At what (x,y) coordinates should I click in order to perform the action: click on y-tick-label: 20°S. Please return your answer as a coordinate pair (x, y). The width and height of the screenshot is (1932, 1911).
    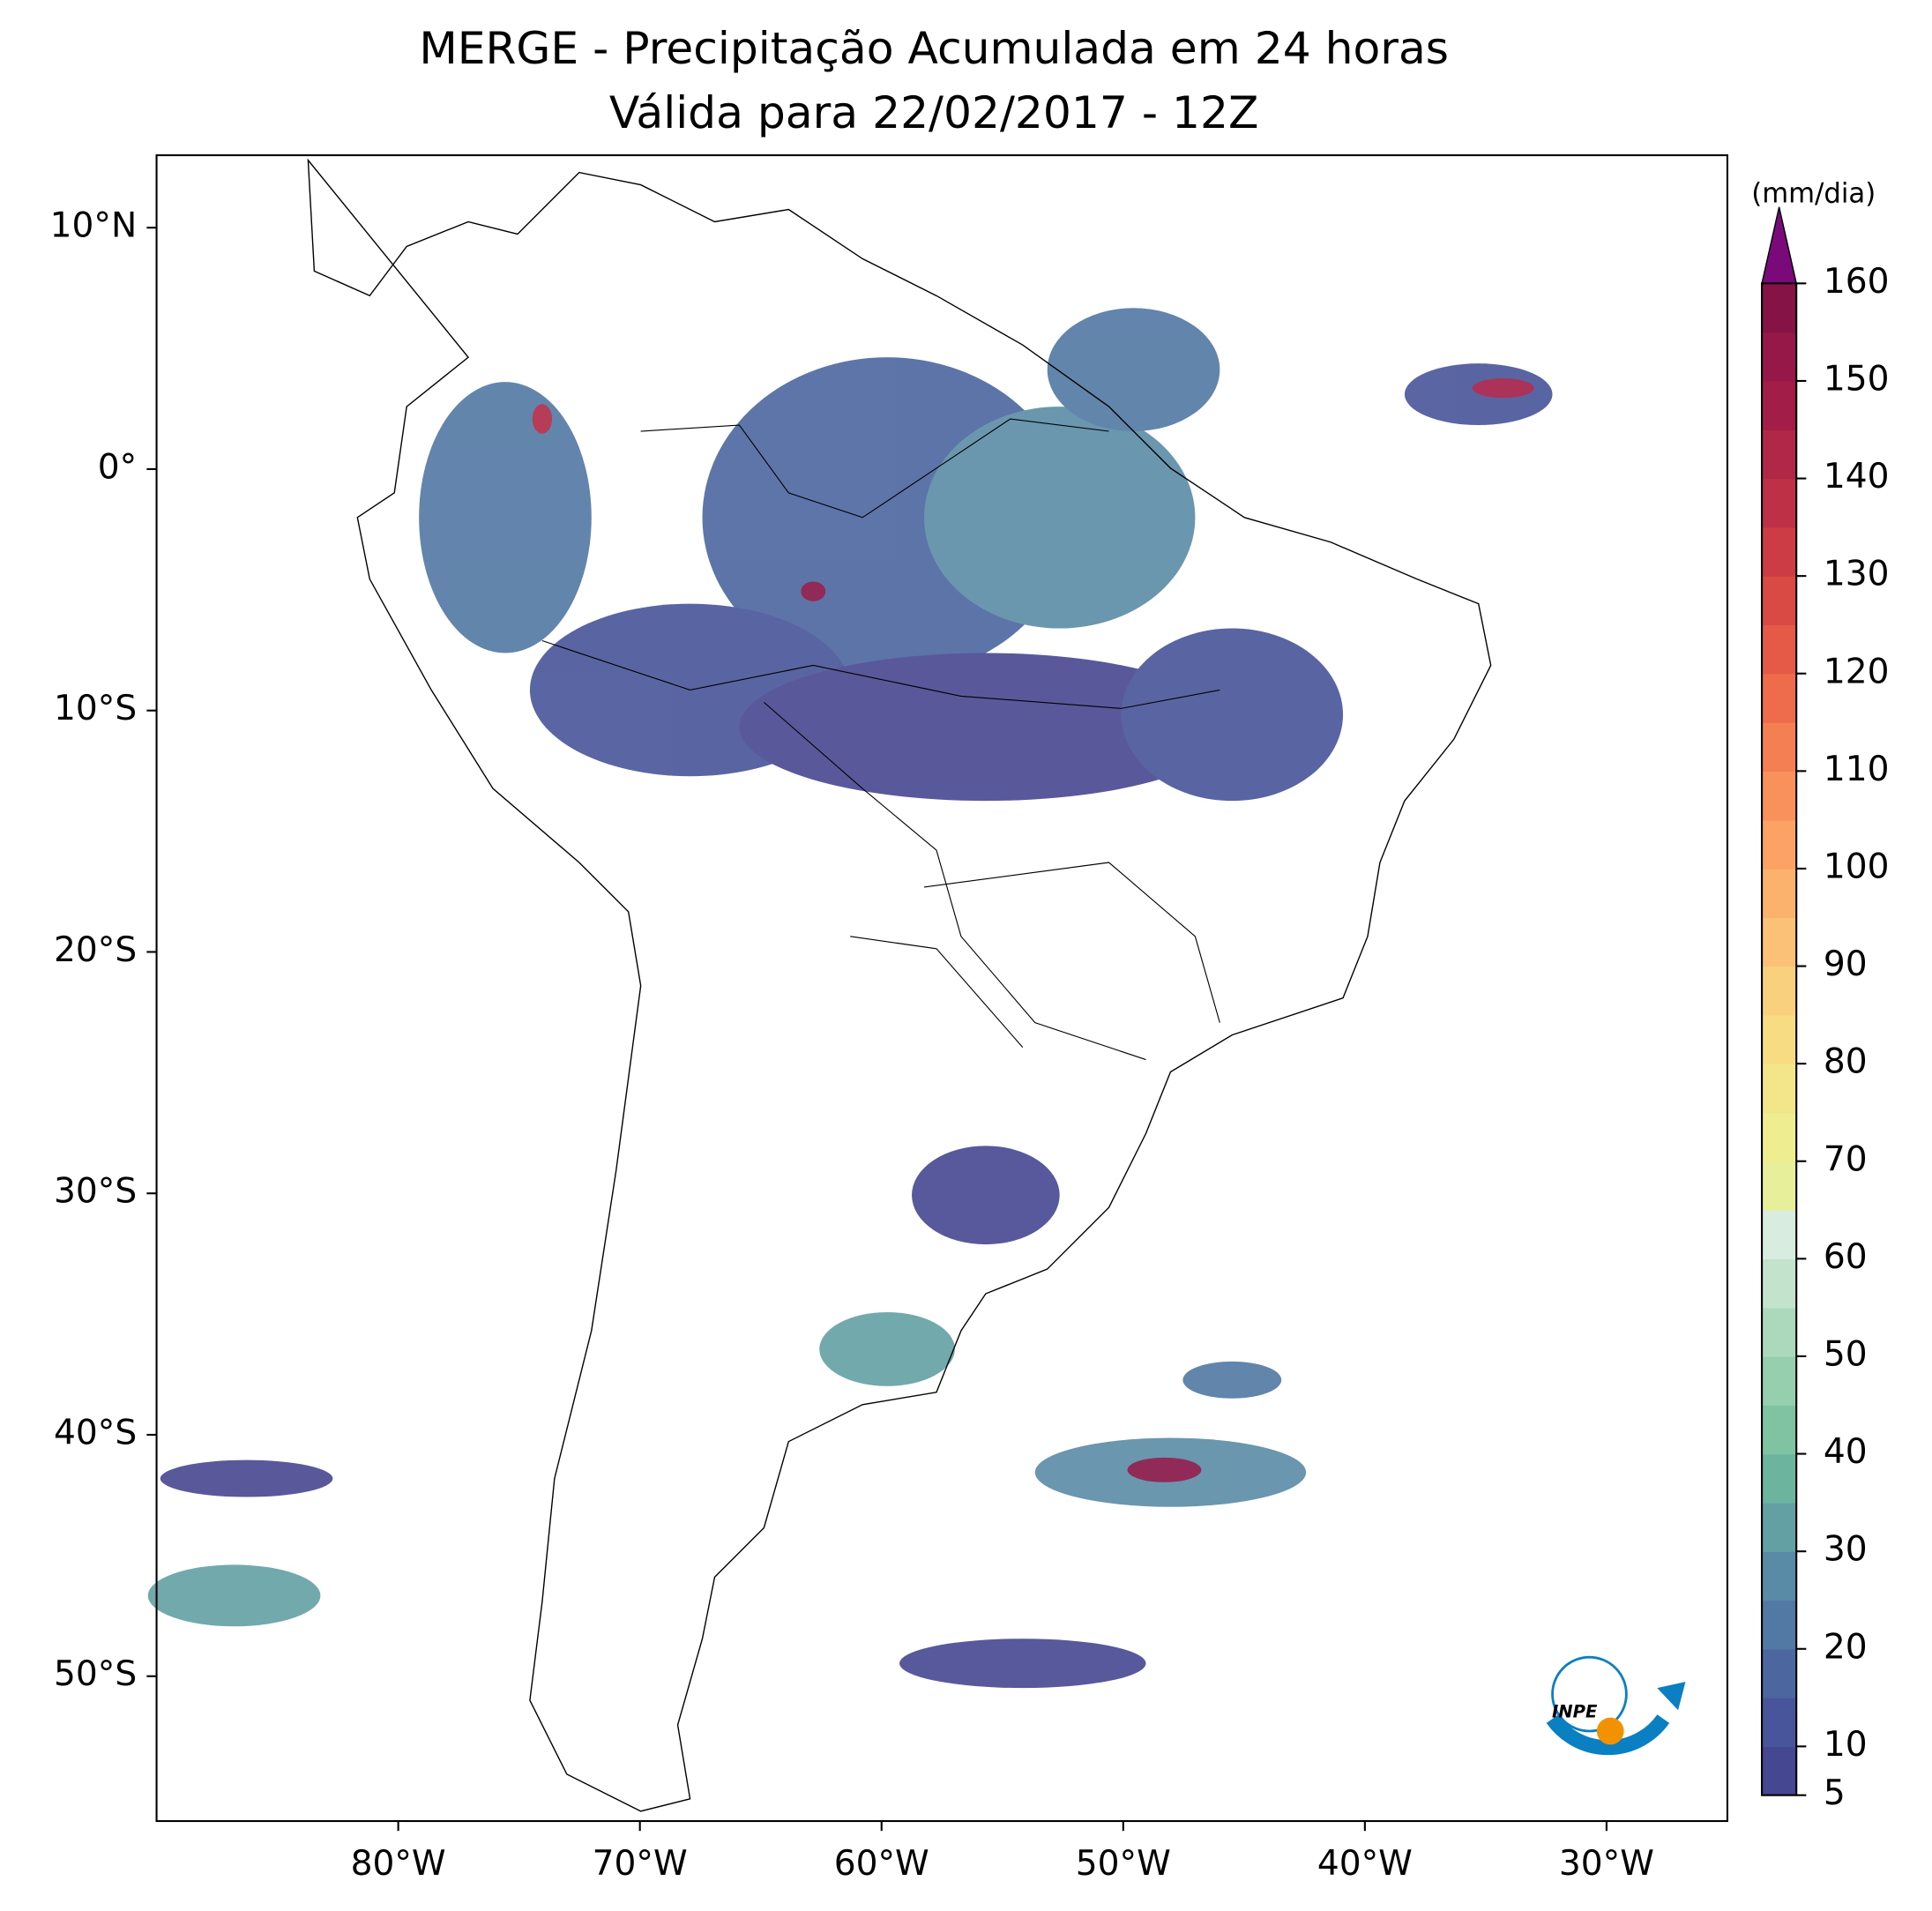
    Looking at the image, I should click on (95, 950).